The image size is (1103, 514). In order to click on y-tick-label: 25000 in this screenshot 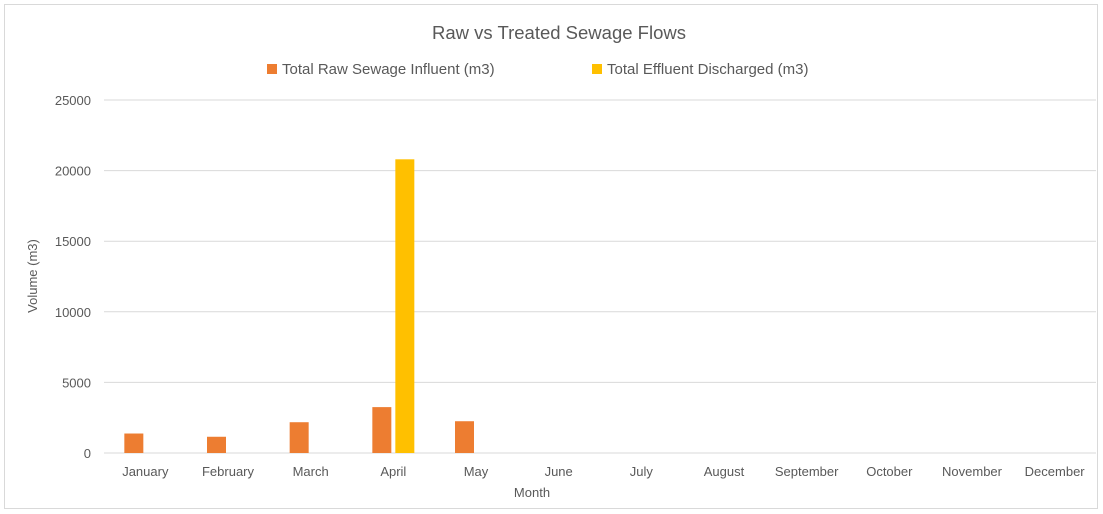, I will do `click(73, 100)`.